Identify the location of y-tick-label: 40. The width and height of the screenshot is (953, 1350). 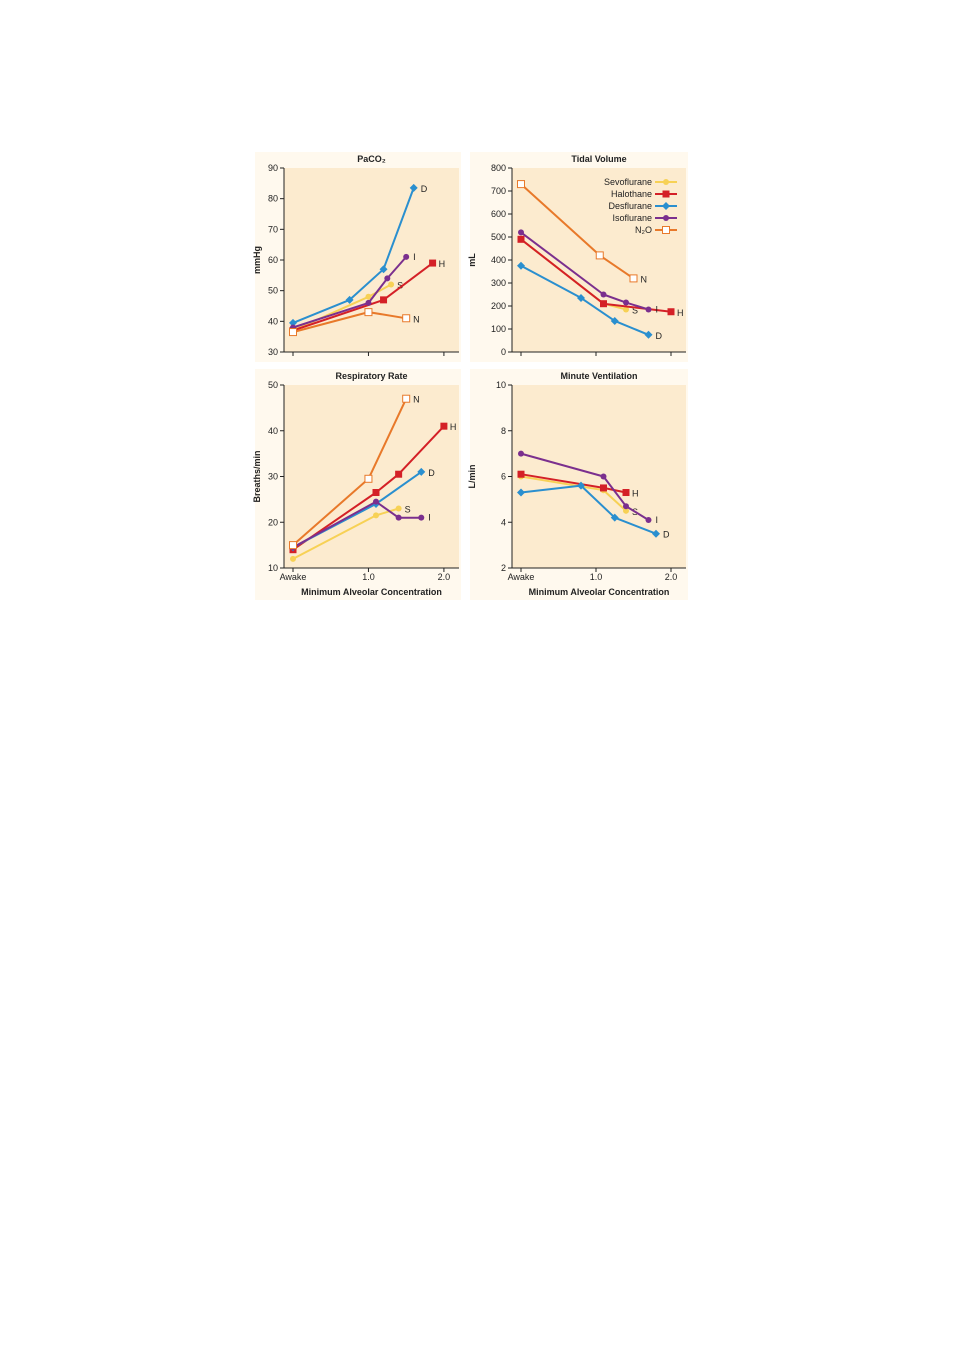
(273, 321).